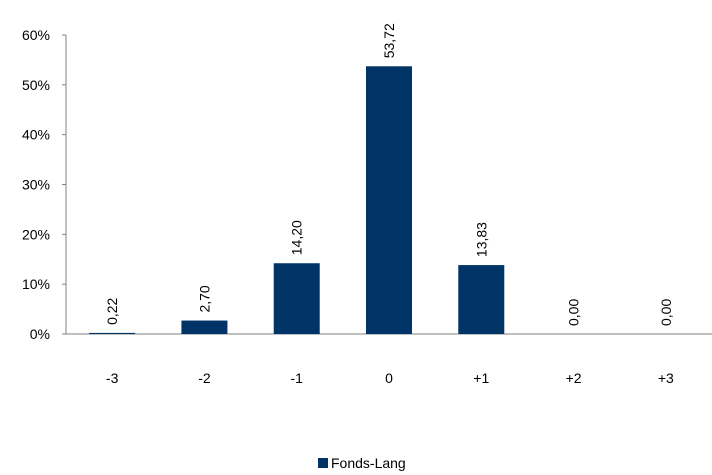 The height and width of the screenshot is (475, 712). I want to click on y-axis: 0% 10% 20% 30% 40% 50% 60%, so click(44, 184).